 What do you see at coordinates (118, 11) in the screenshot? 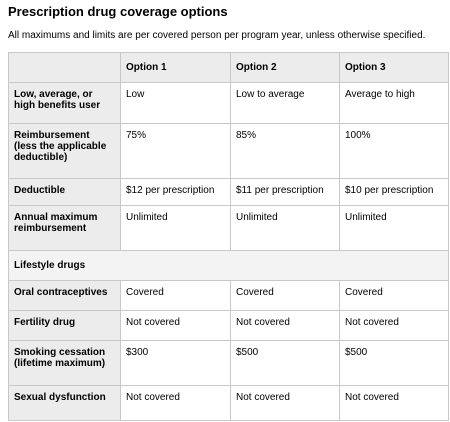
I see `page-title: Prescription drug coverage options` at bounding box center [118, 11].